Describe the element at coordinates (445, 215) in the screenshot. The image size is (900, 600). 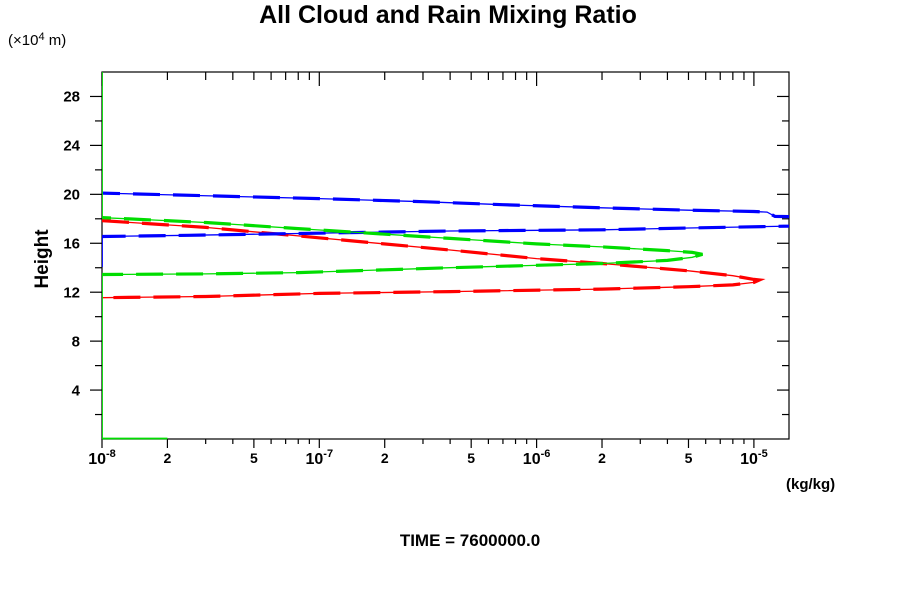
I see `curve-dashes-cloud-mixing-ratio-blue` at that location.